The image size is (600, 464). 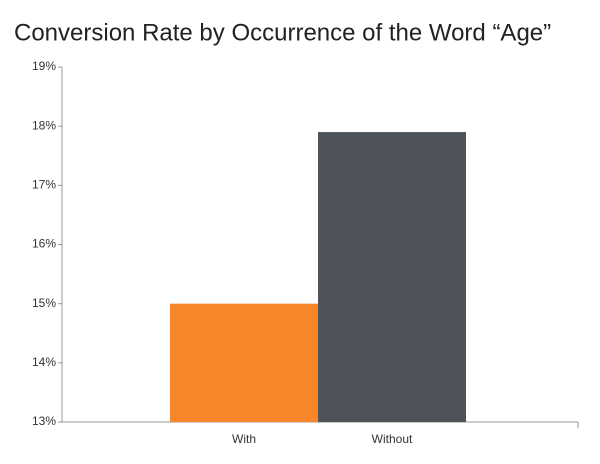 I want to click on x-tick-label: With, so click(x=244, y=439).